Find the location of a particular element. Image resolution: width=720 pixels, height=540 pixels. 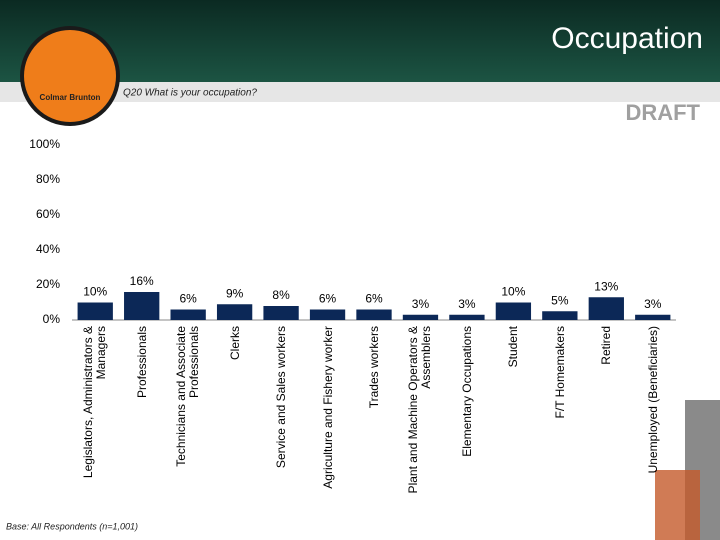

y-tick-label: 60% is located at coordinates (48, 214).